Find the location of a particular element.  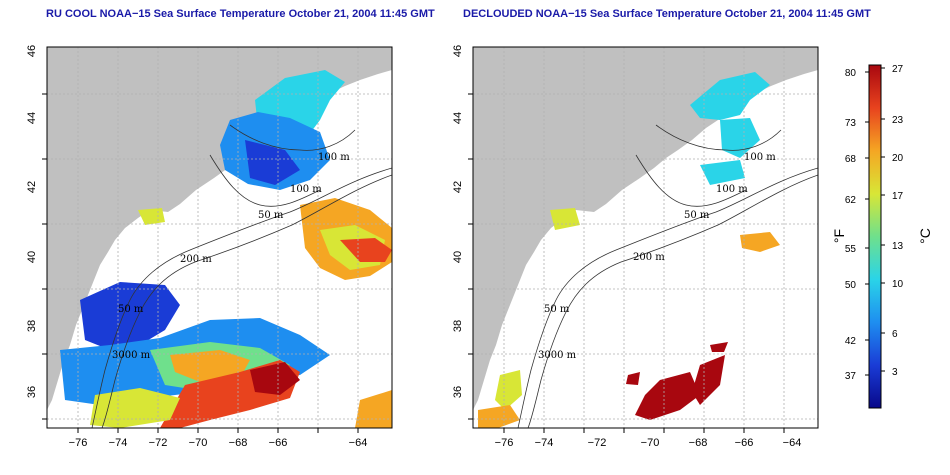

celsius-tick: 27 is located at coordinates (898, 69).